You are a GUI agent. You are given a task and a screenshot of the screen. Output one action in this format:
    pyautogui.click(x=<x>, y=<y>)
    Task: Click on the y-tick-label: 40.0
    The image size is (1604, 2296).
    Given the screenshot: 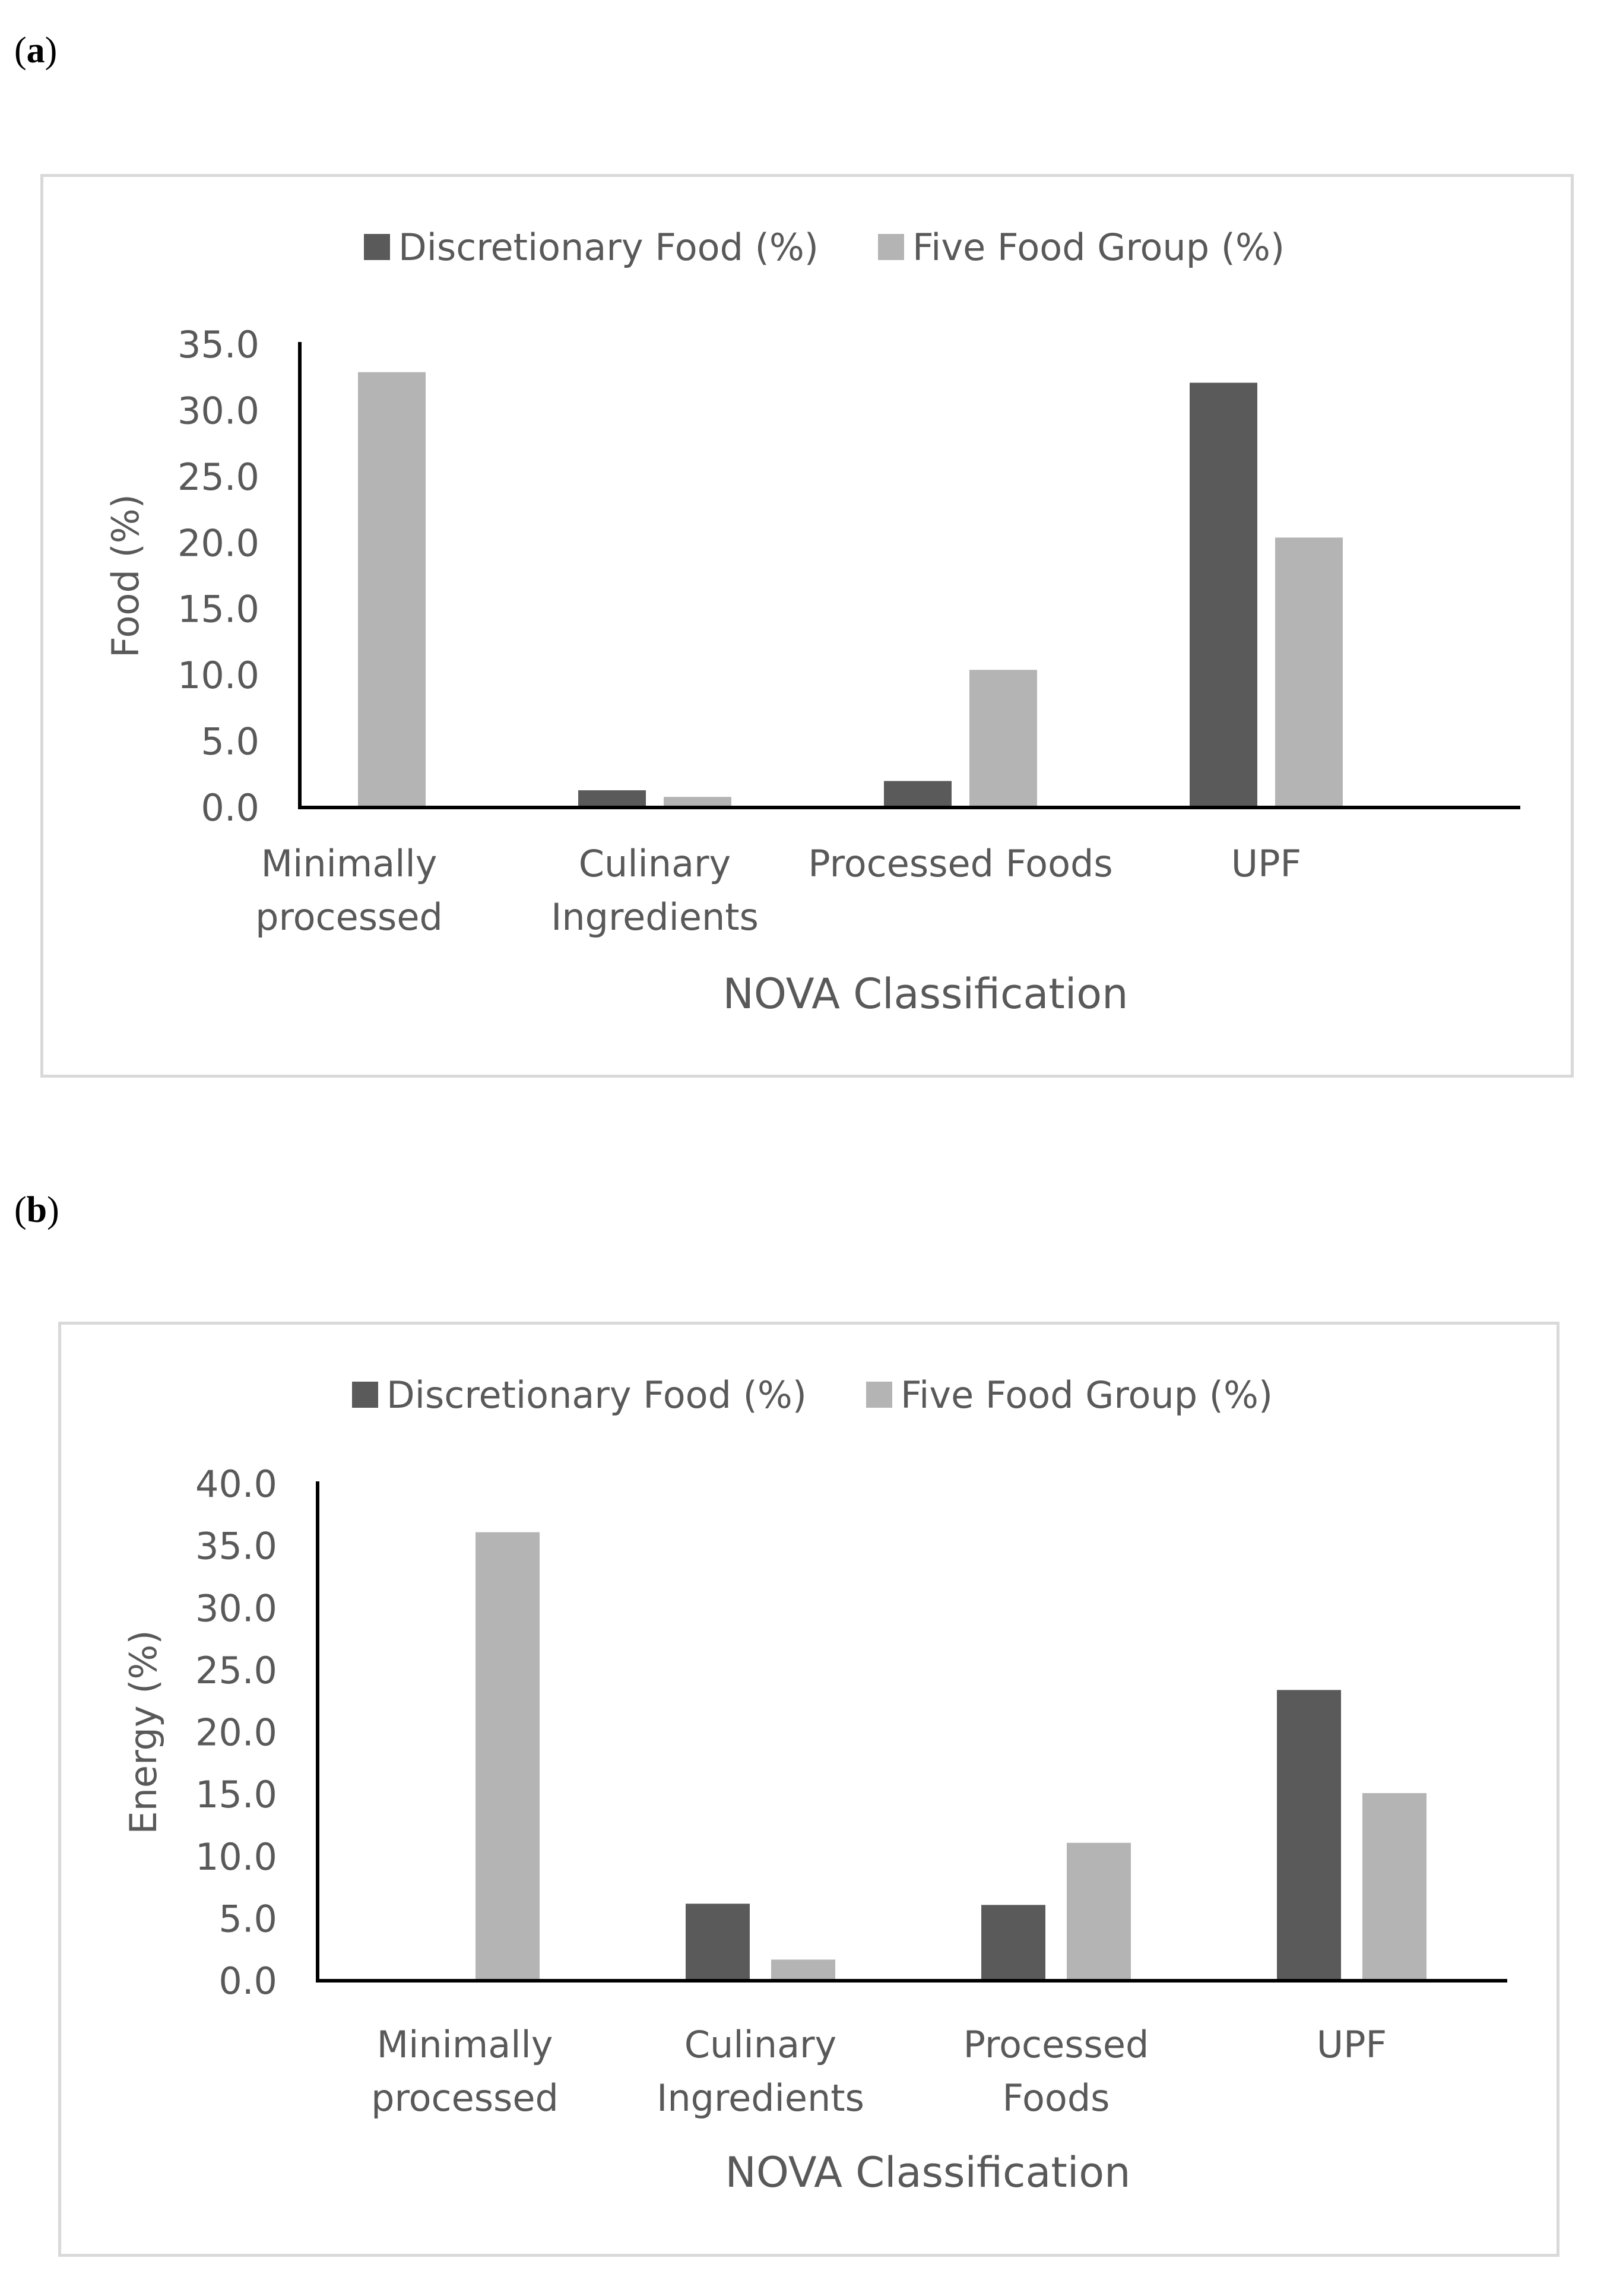 What is the action you would take?
    pyautogui.click(x=236, y=1484)
    